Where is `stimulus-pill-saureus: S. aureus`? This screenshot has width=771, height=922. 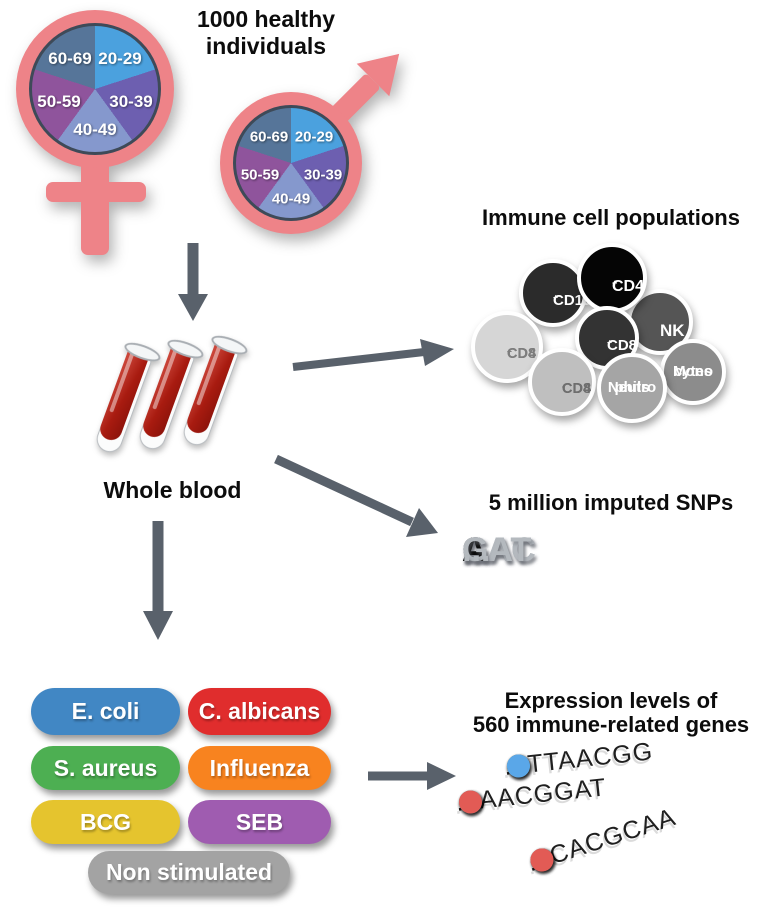 stimulus-pill-saureus: S. aureus is located at coordinates (105, 768).